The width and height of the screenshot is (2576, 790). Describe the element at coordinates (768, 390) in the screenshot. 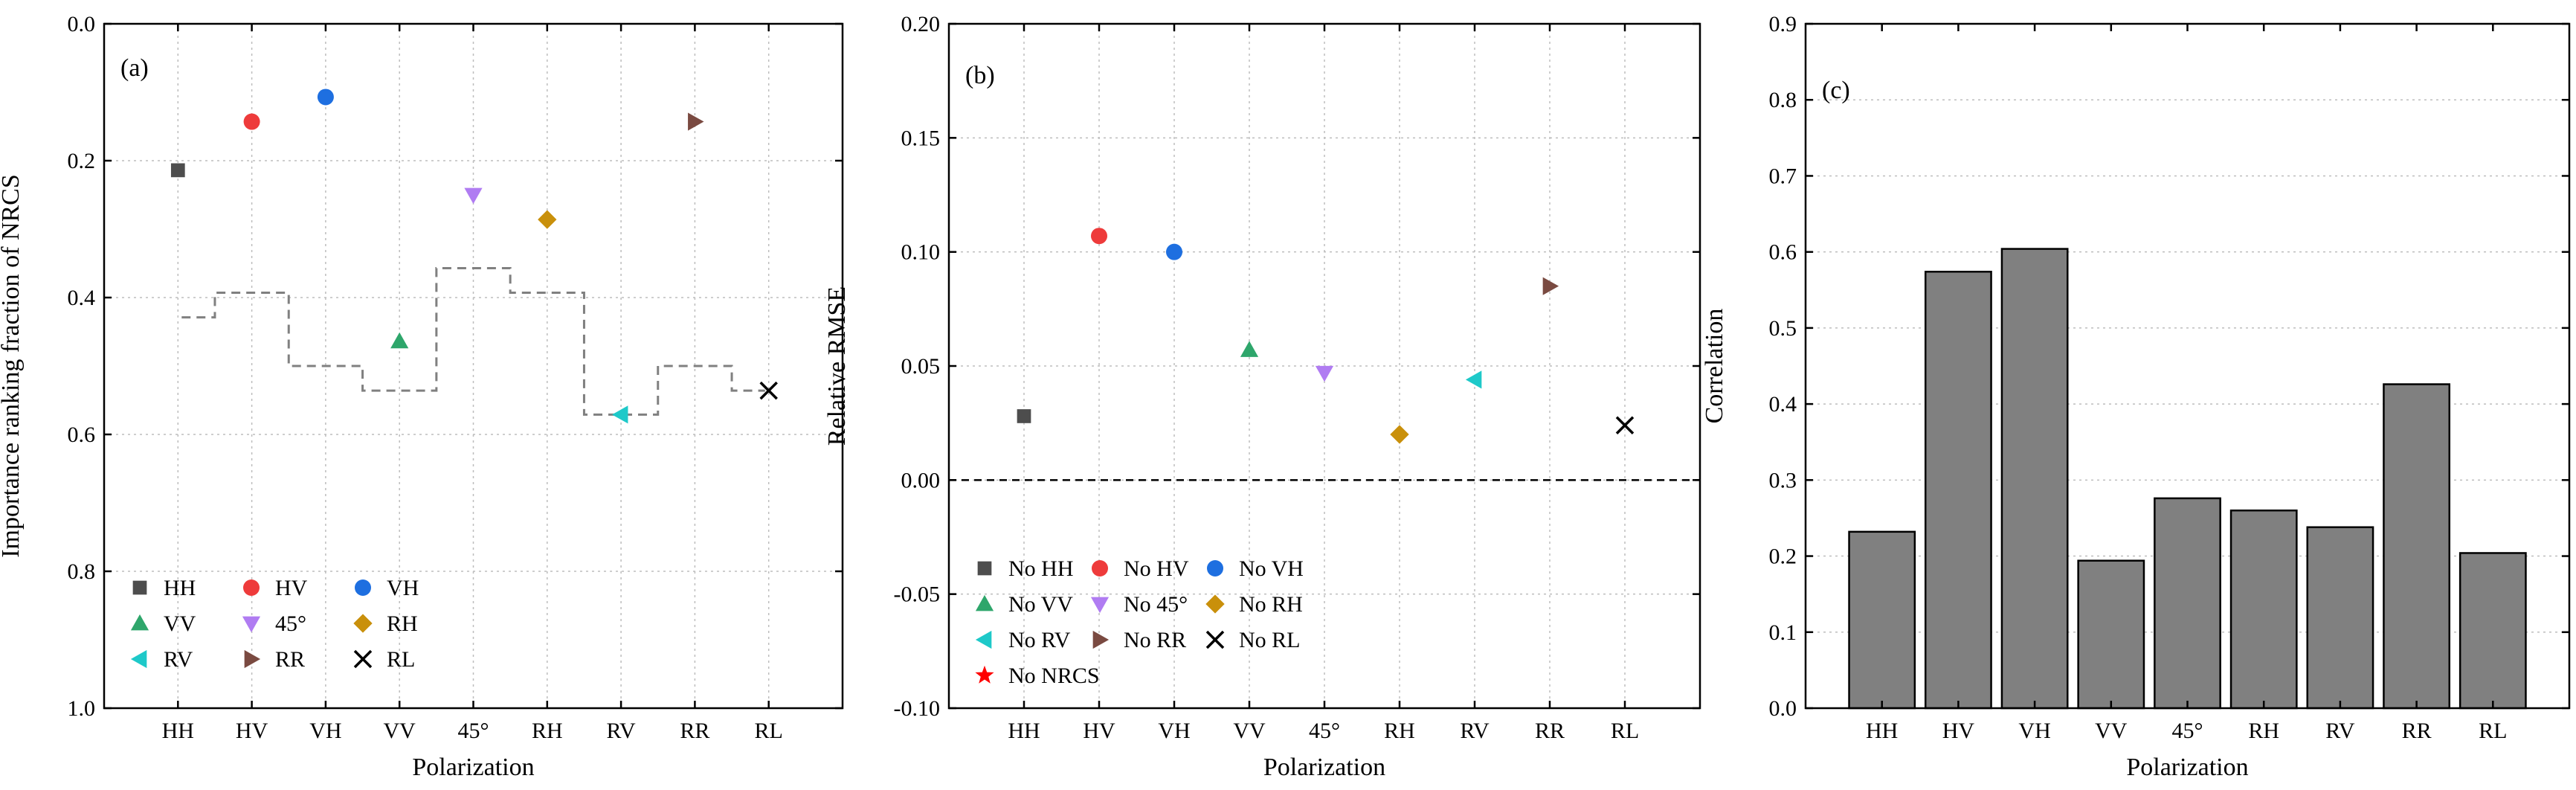

I see `point-rl` at that location.